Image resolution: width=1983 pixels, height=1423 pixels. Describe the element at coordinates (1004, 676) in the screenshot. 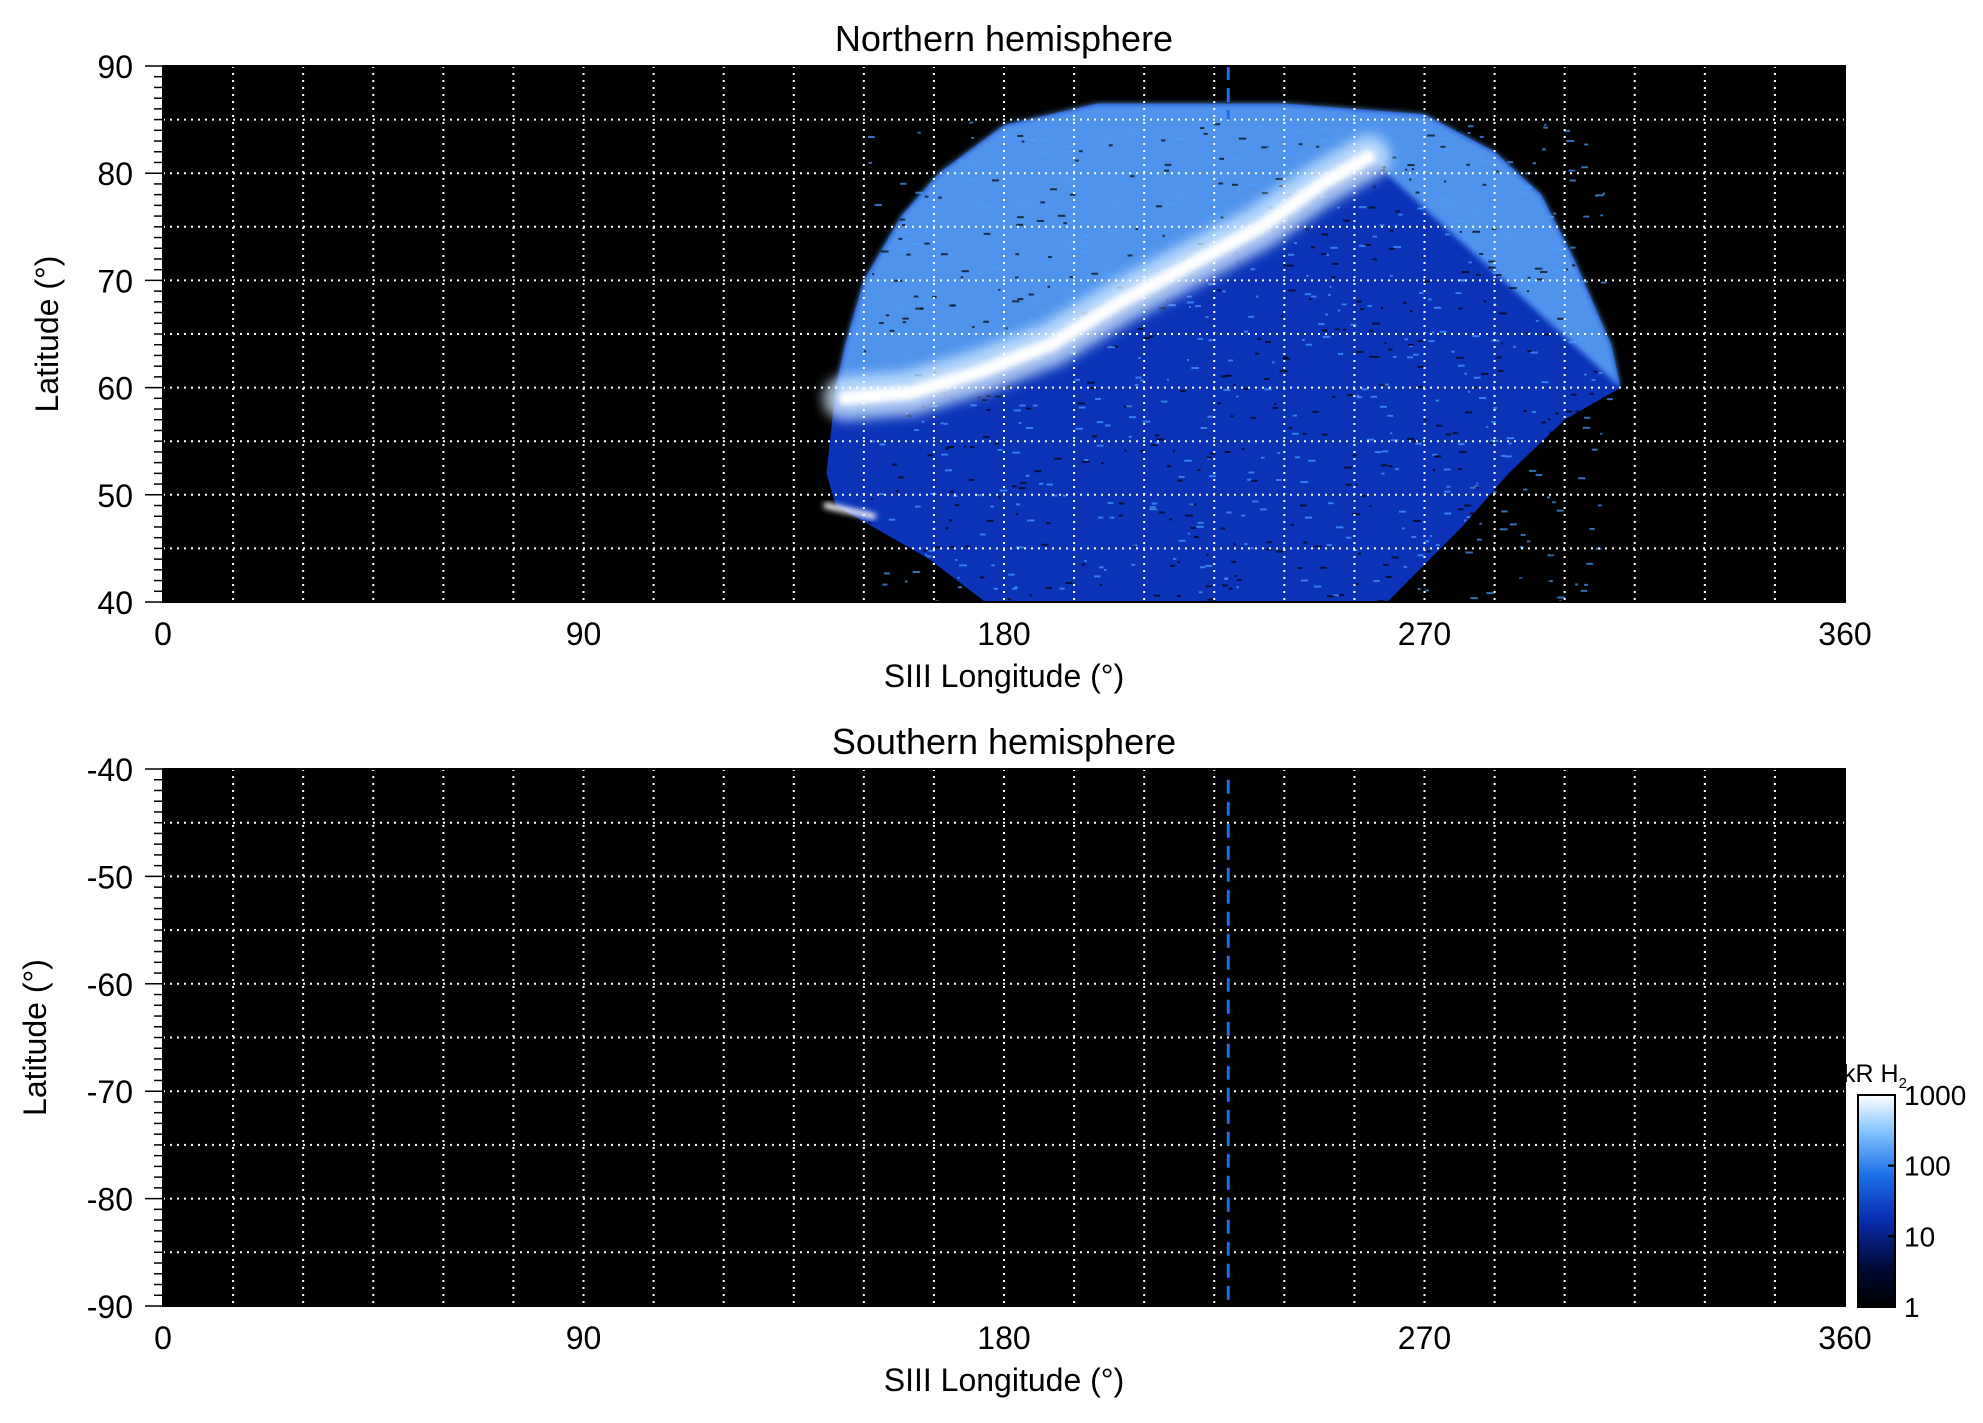

I see `x-axis-label: SIII Longitude (°)` at that location.